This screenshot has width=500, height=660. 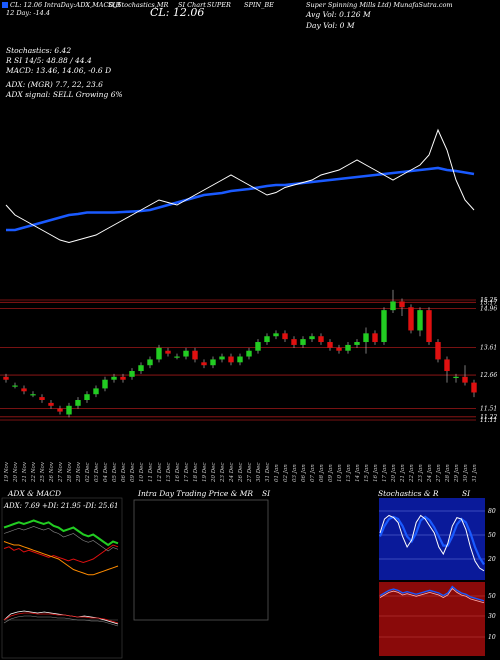 I want to click on avg-volume: Avg Vol: 0.126 M, so click(x=338, y=14).